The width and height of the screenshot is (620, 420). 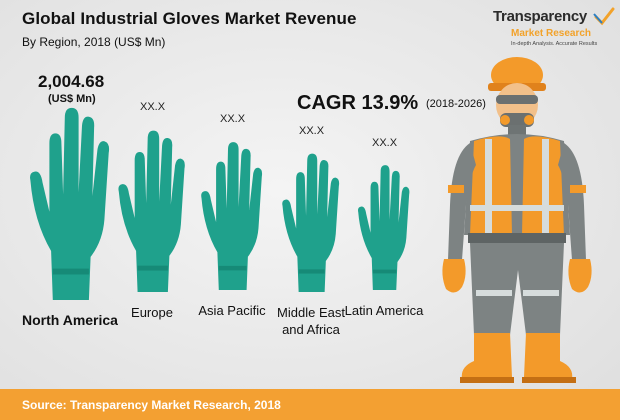 What do you see at coordinates (72, 99) in the screenshot?
I see `value-unit-label: (US$ Mn)` at bounding box center [72, 99].